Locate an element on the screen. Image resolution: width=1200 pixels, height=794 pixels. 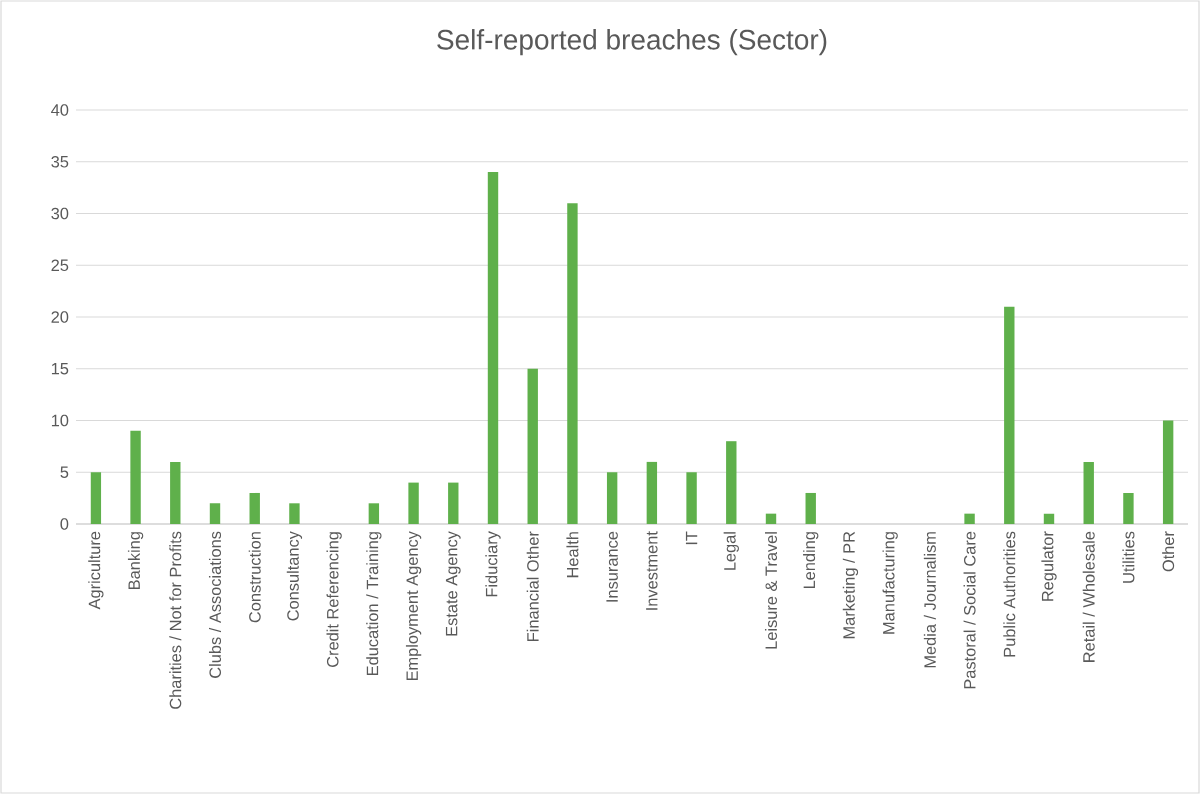
x-tick-label: Consultancy is located at coordinates (294, 576).